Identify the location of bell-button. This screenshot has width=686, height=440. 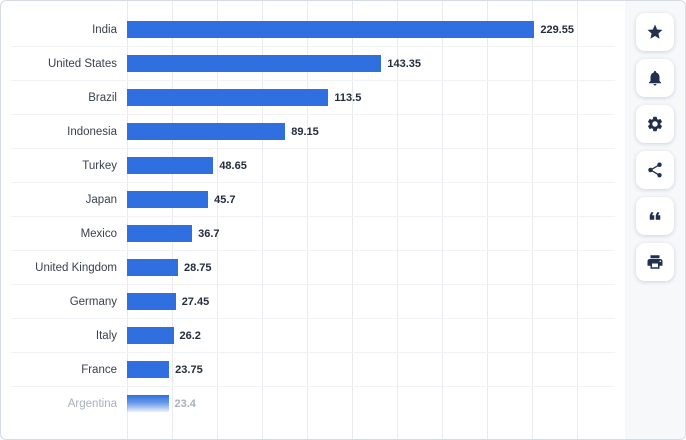
(655, 78).